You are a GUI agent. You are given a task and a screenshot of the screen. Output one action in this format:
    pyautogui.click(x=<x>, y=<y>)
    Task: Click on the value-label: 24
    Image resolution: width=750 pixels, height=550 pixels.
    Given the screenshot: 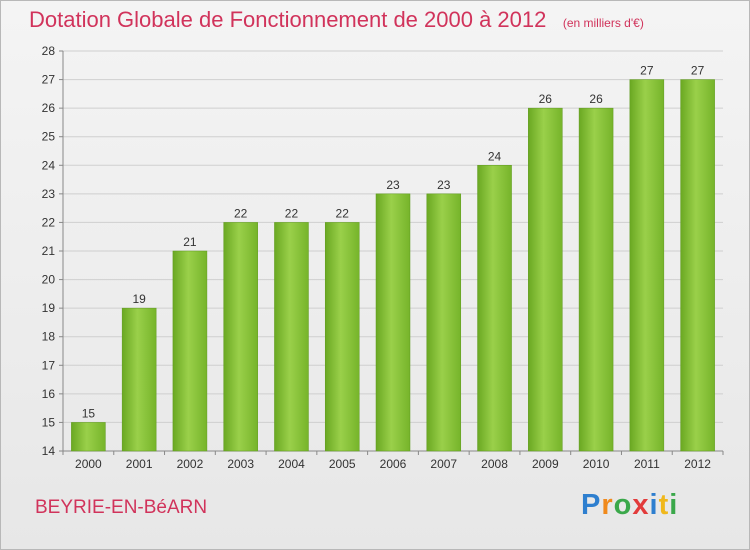 What is the action you would take?
    pyautogui.click(x=495, y=156)
    